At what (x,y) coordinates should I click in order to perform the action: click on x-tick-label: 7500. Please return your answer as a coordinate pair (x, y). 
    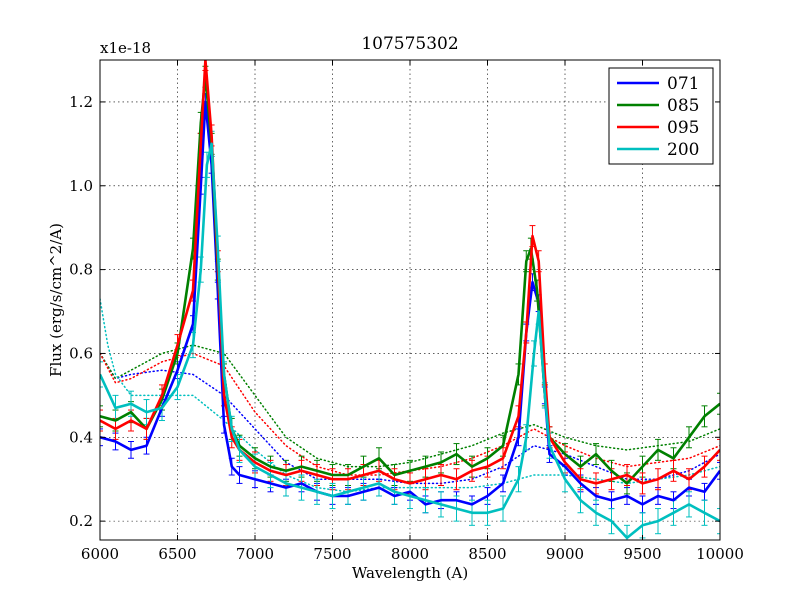
    Looking at the image, I should click on (332, 554).